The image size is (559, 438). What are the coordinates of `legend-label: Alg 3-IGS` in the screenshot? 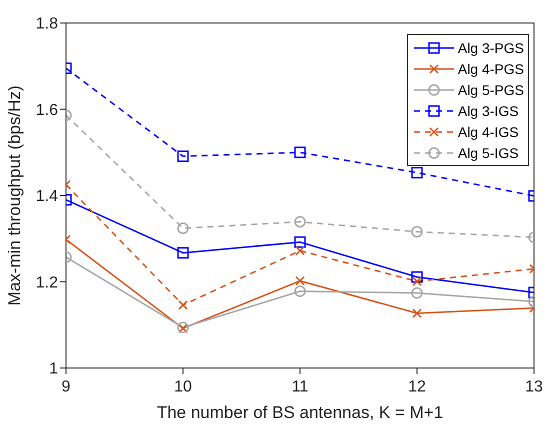 It's located at (488, 110).